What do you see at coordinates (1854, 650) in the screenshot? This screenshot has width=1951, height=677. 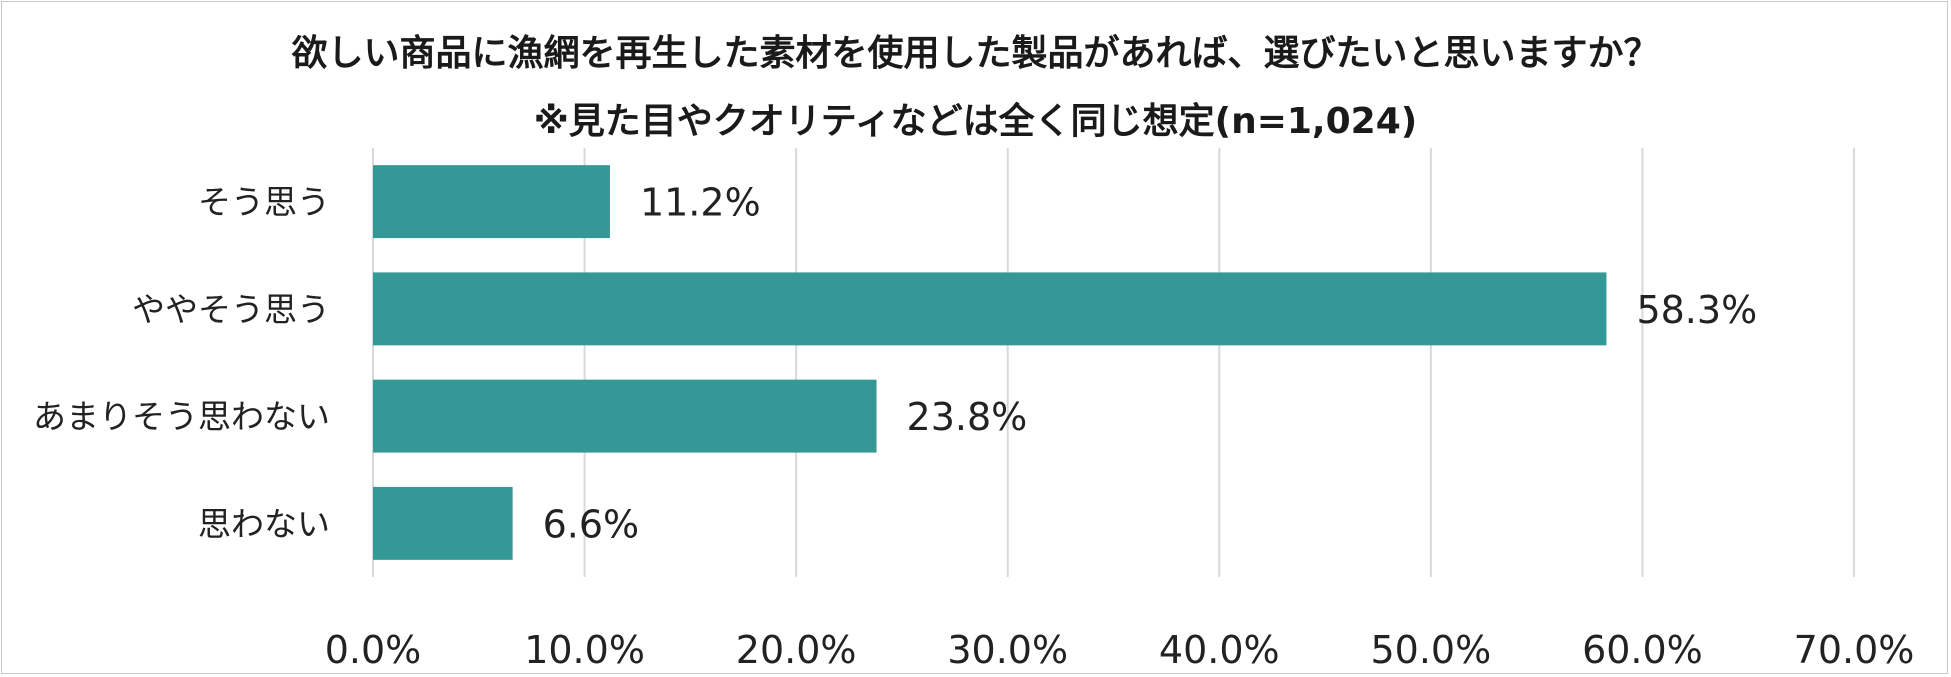 I see `x-tick-label-7: 70.0%` at bounding box center [1854, 650].